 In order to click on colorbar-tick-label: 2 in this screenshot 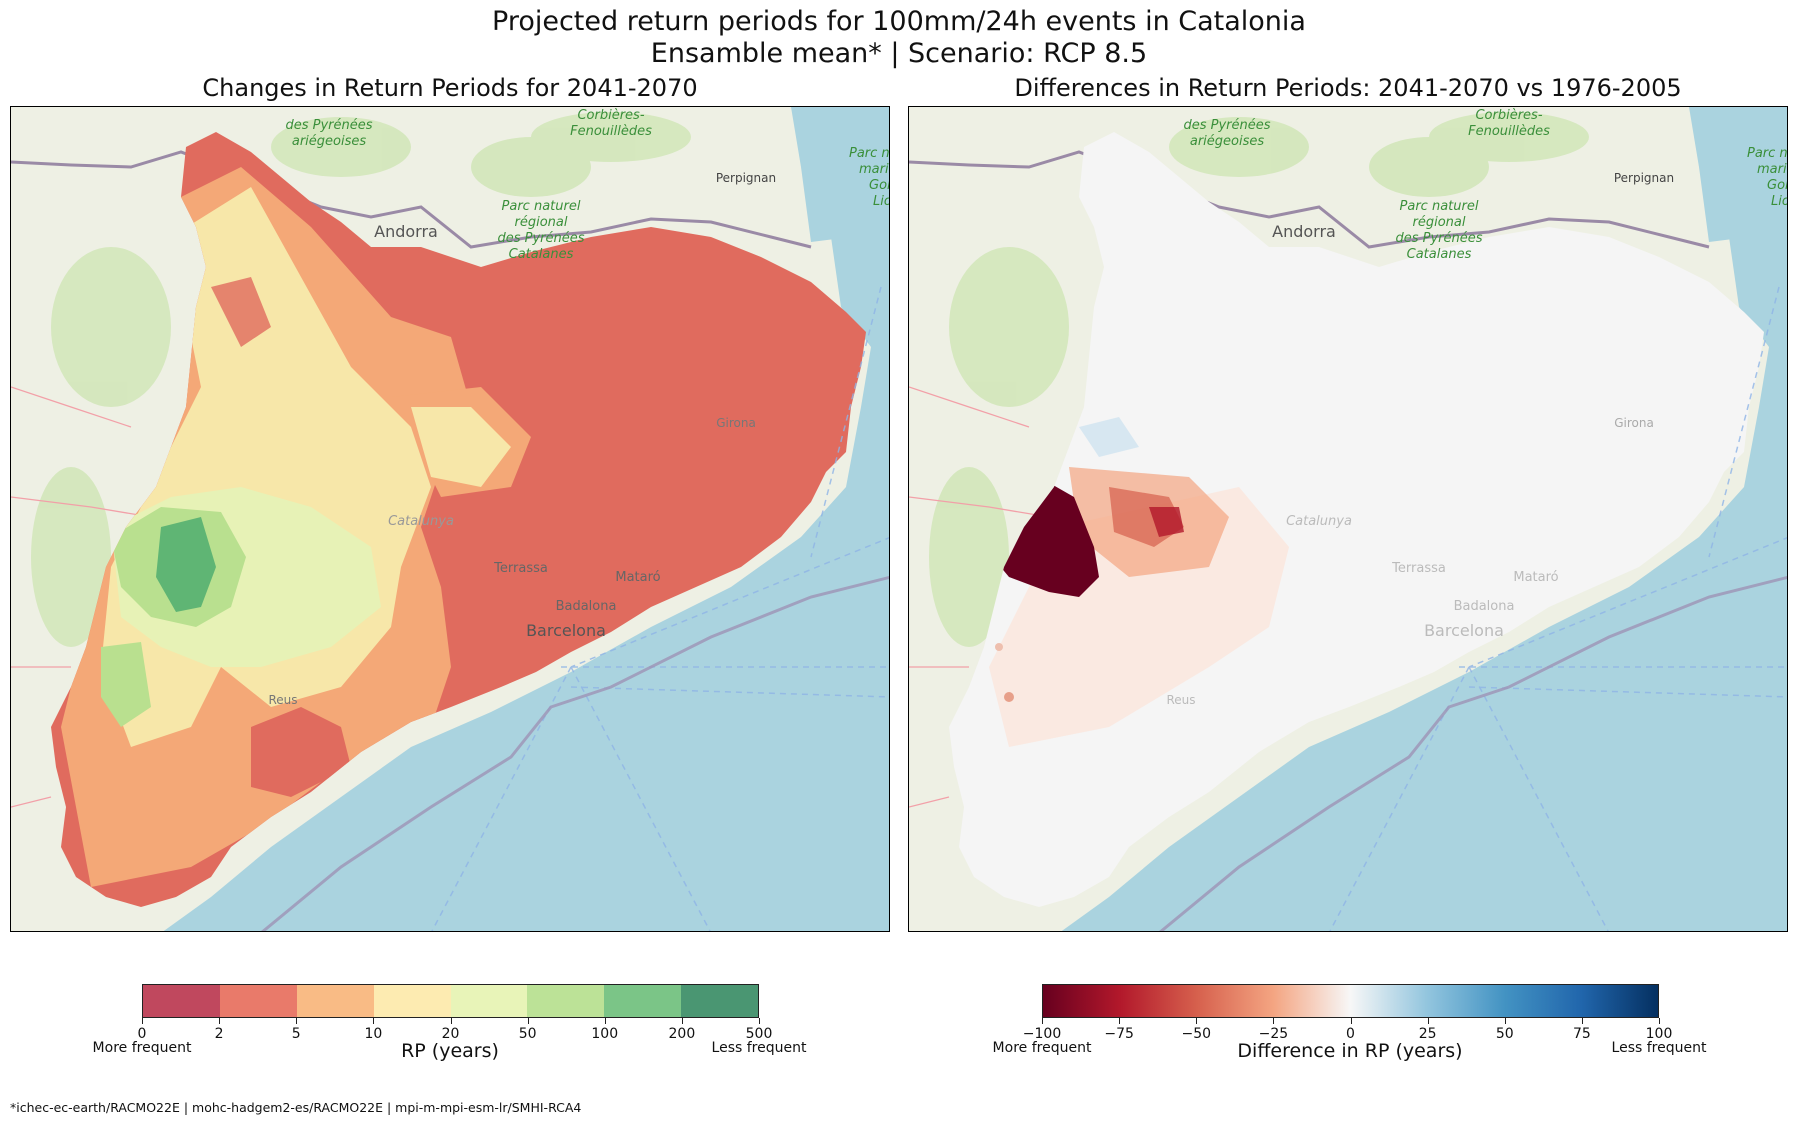, I will do `click(219, 1034)`.